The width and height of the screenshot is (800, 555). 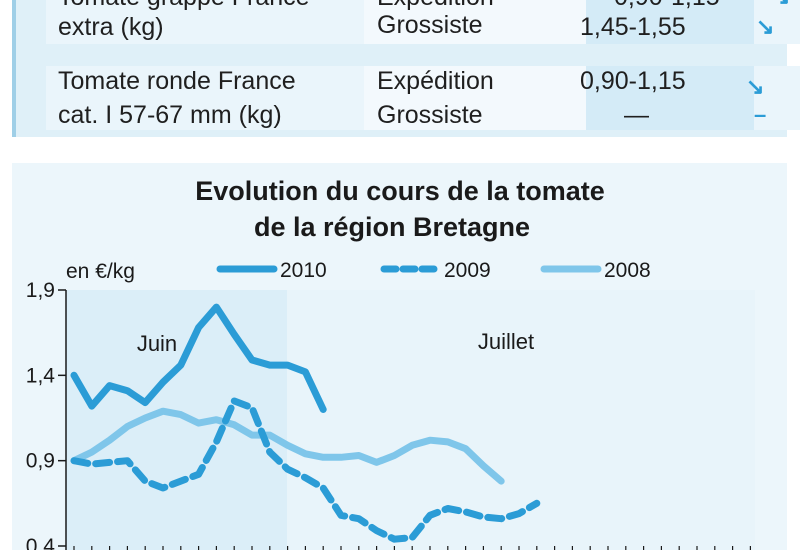 What do you see at coordinates (40, 290) in the screenshot?
I see `y-tick-label: 1,9` at bounding box center [40, 290].